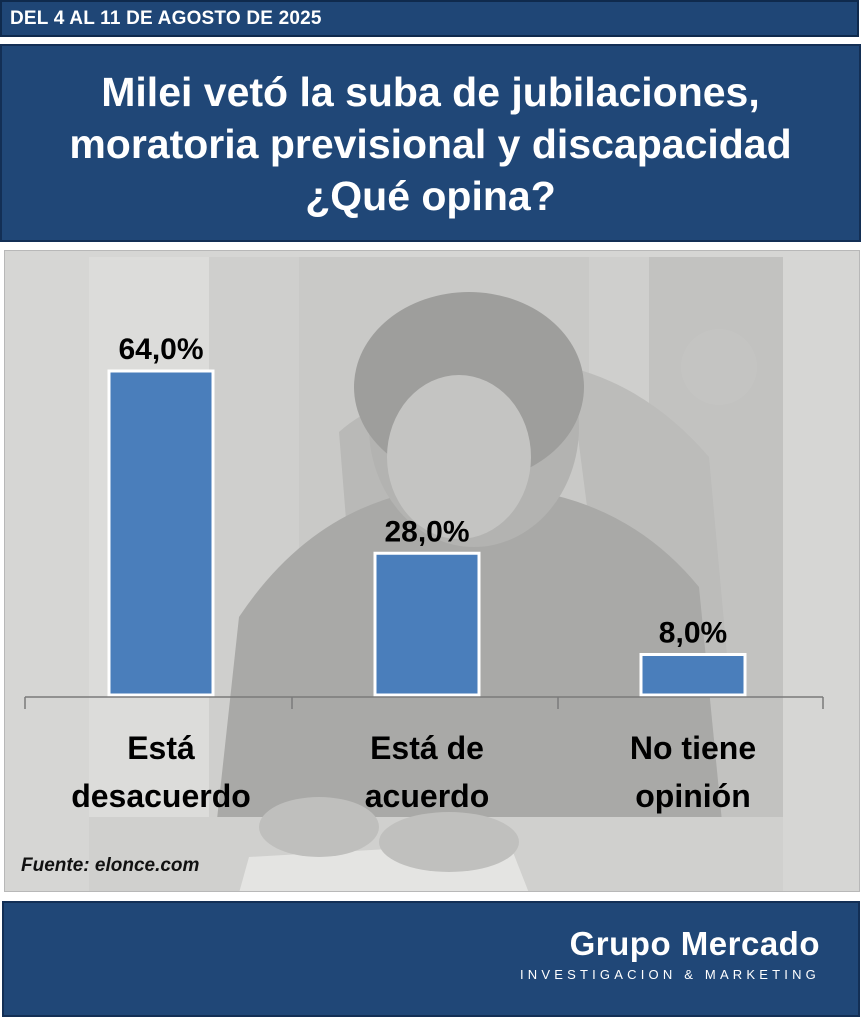  Describe the element at coordinates (426, 531) in the screenshot. I see `data-label-2: 28,0%` at that location.